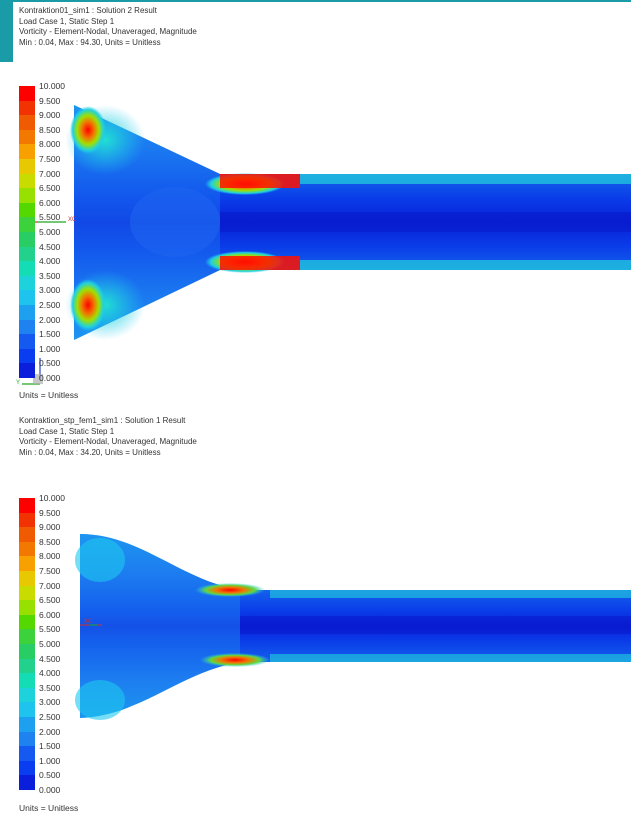 This screenshot has width=631, height=818. What do you see at coordinates (49, 808) in the screenshot?
I see `units-label-2: Units = Unitless` at bounding box center [49, 808].